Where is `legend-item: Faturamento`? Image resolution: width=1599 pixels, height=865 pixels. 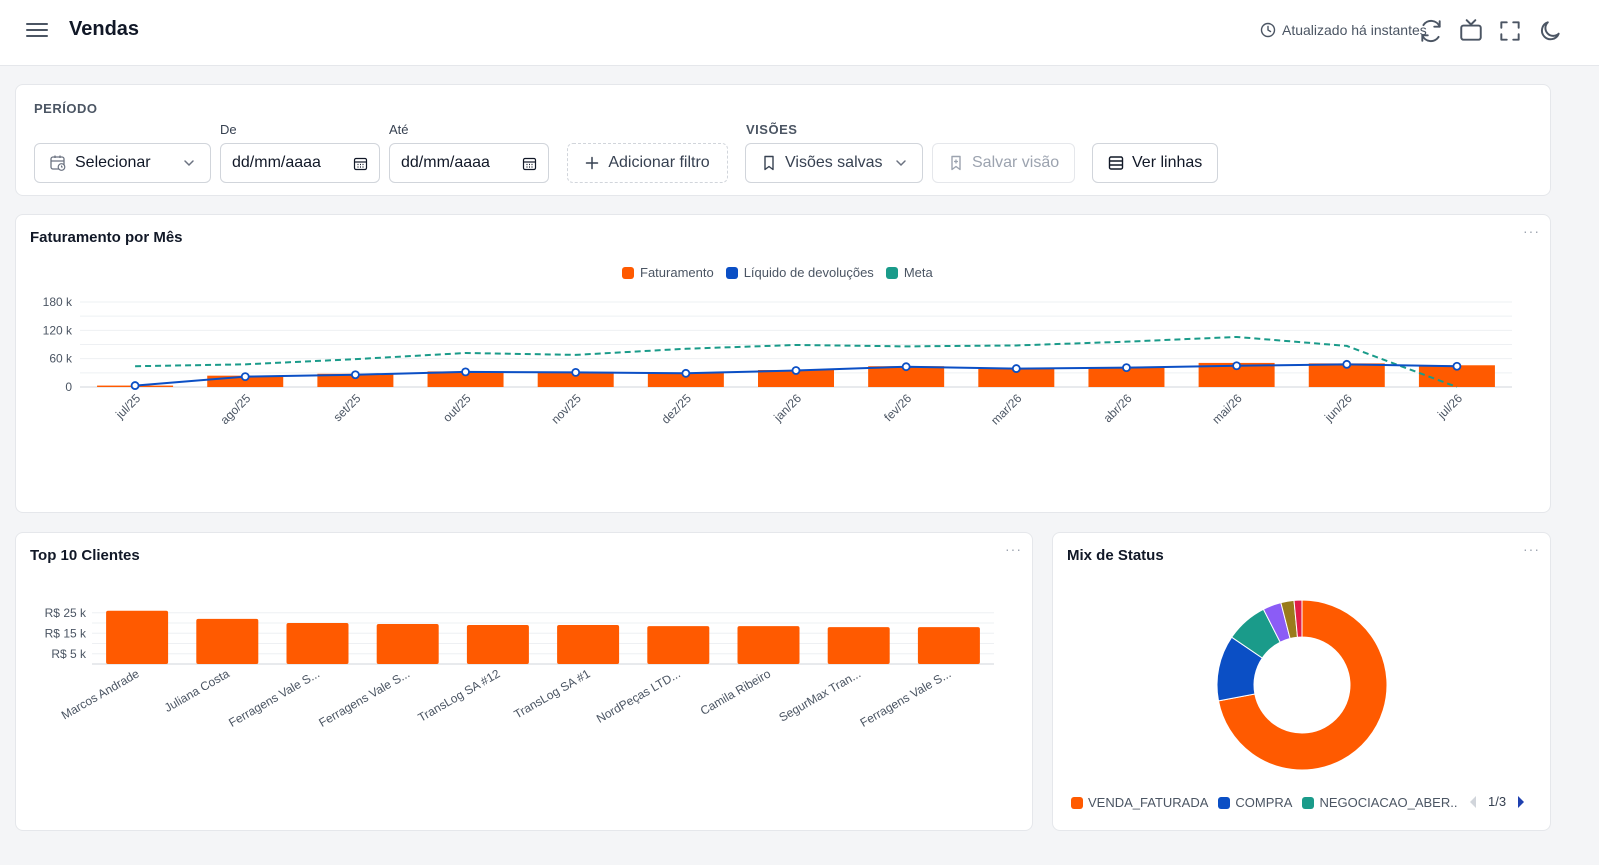 legend-item: Faturamento is located at coordinates (677, 272).